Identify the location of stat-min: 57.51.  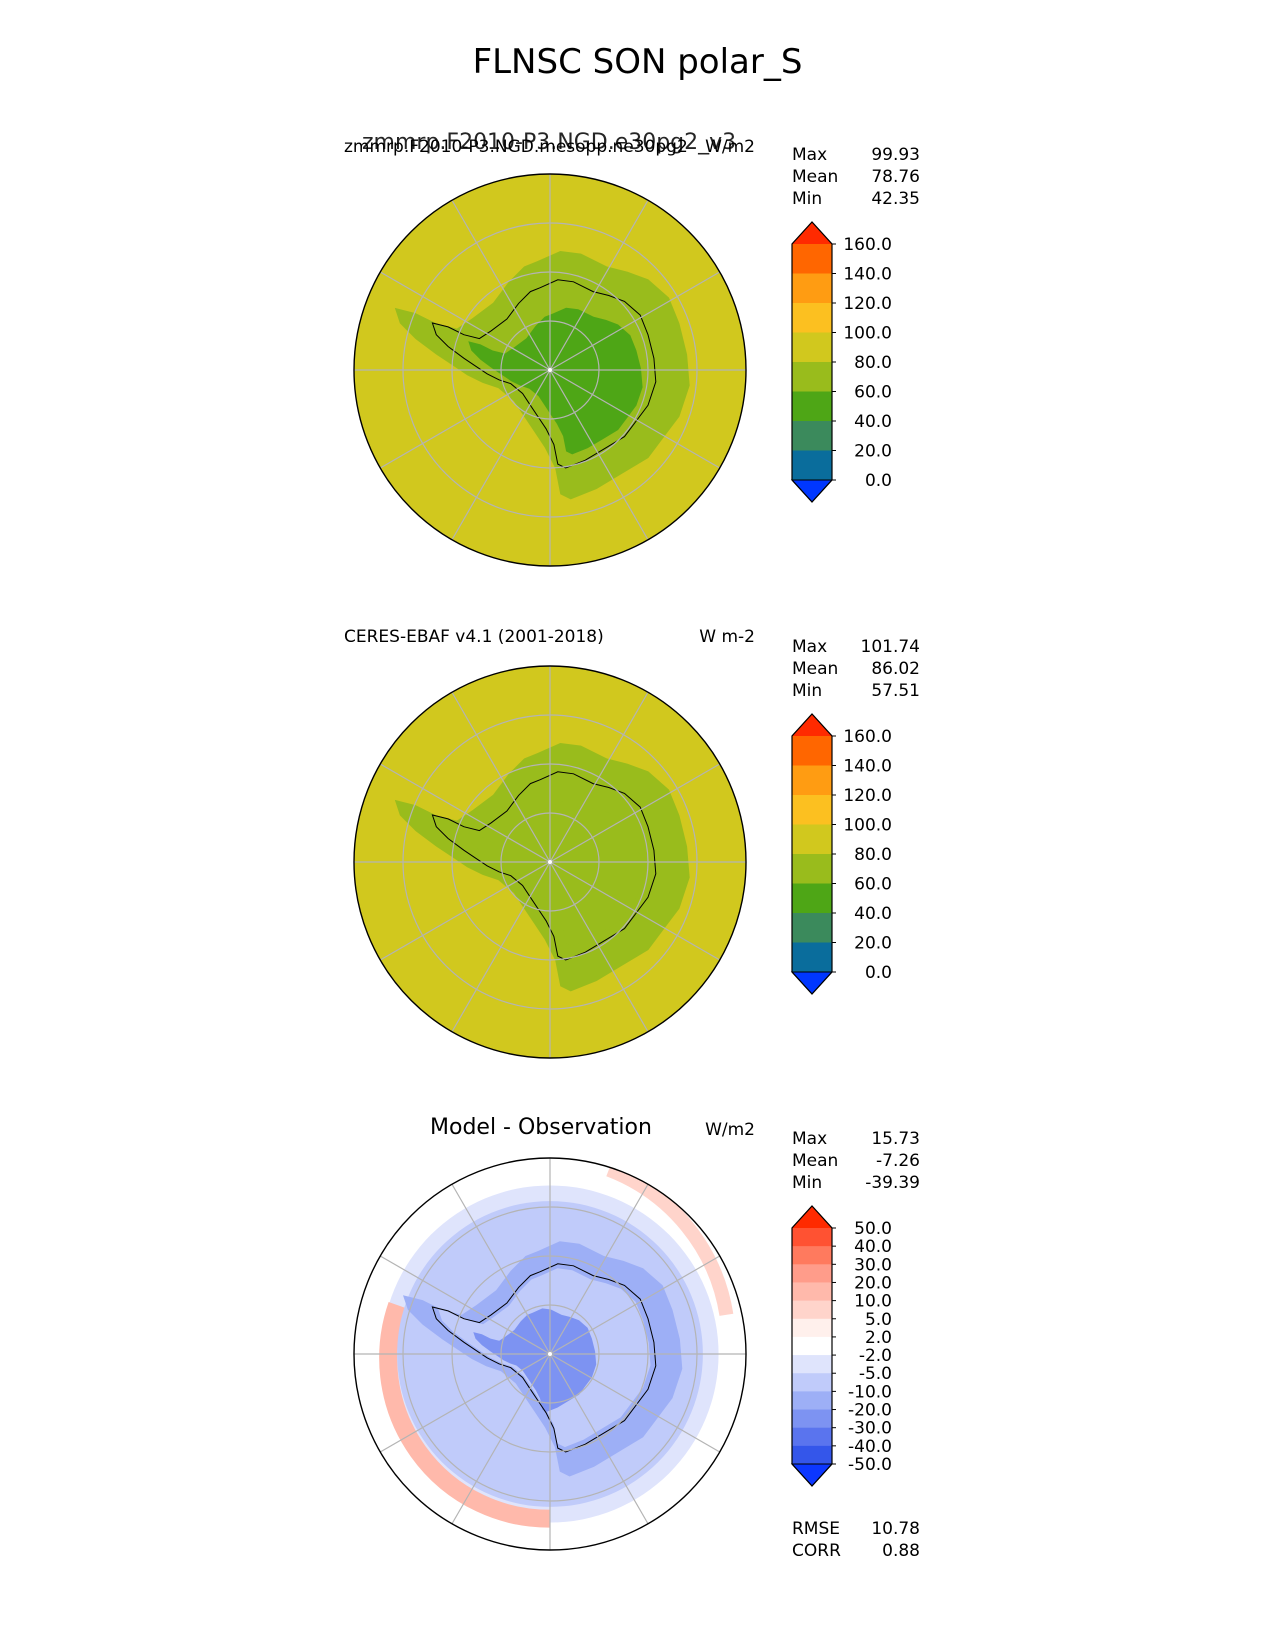
(895, 691).